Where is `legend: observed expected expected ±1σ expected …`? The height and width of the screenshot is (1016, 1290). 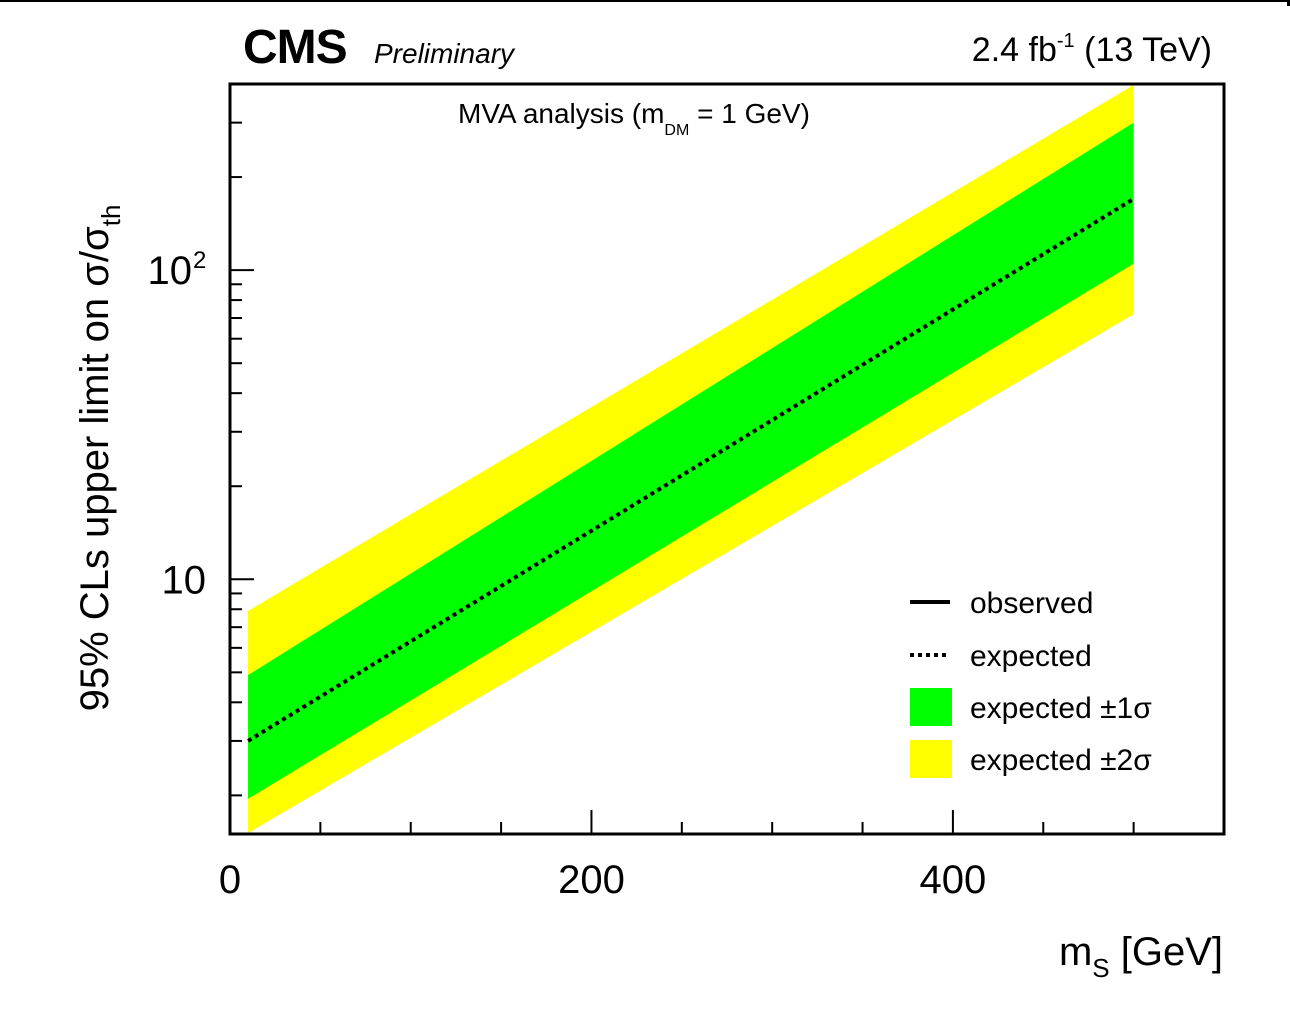 legend: observed expected expected ±1σ expected … is located at coordinates (1031, 682).